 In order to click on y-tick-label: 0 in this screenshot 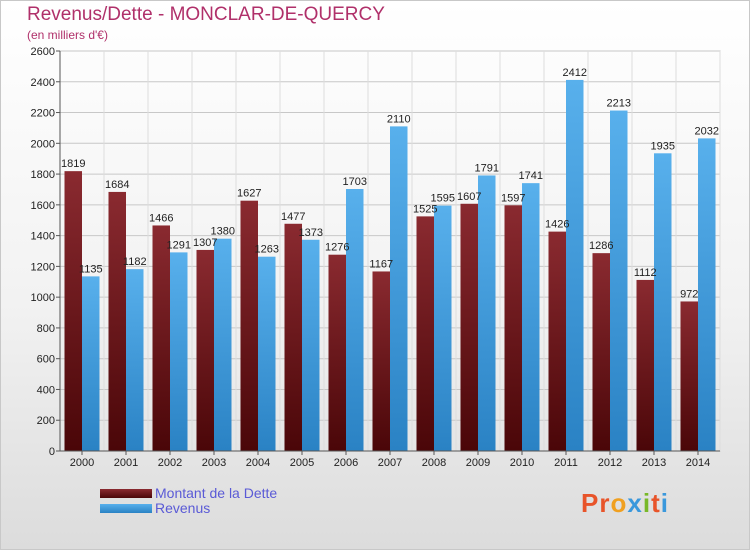, I will do `click(52, 452)`.